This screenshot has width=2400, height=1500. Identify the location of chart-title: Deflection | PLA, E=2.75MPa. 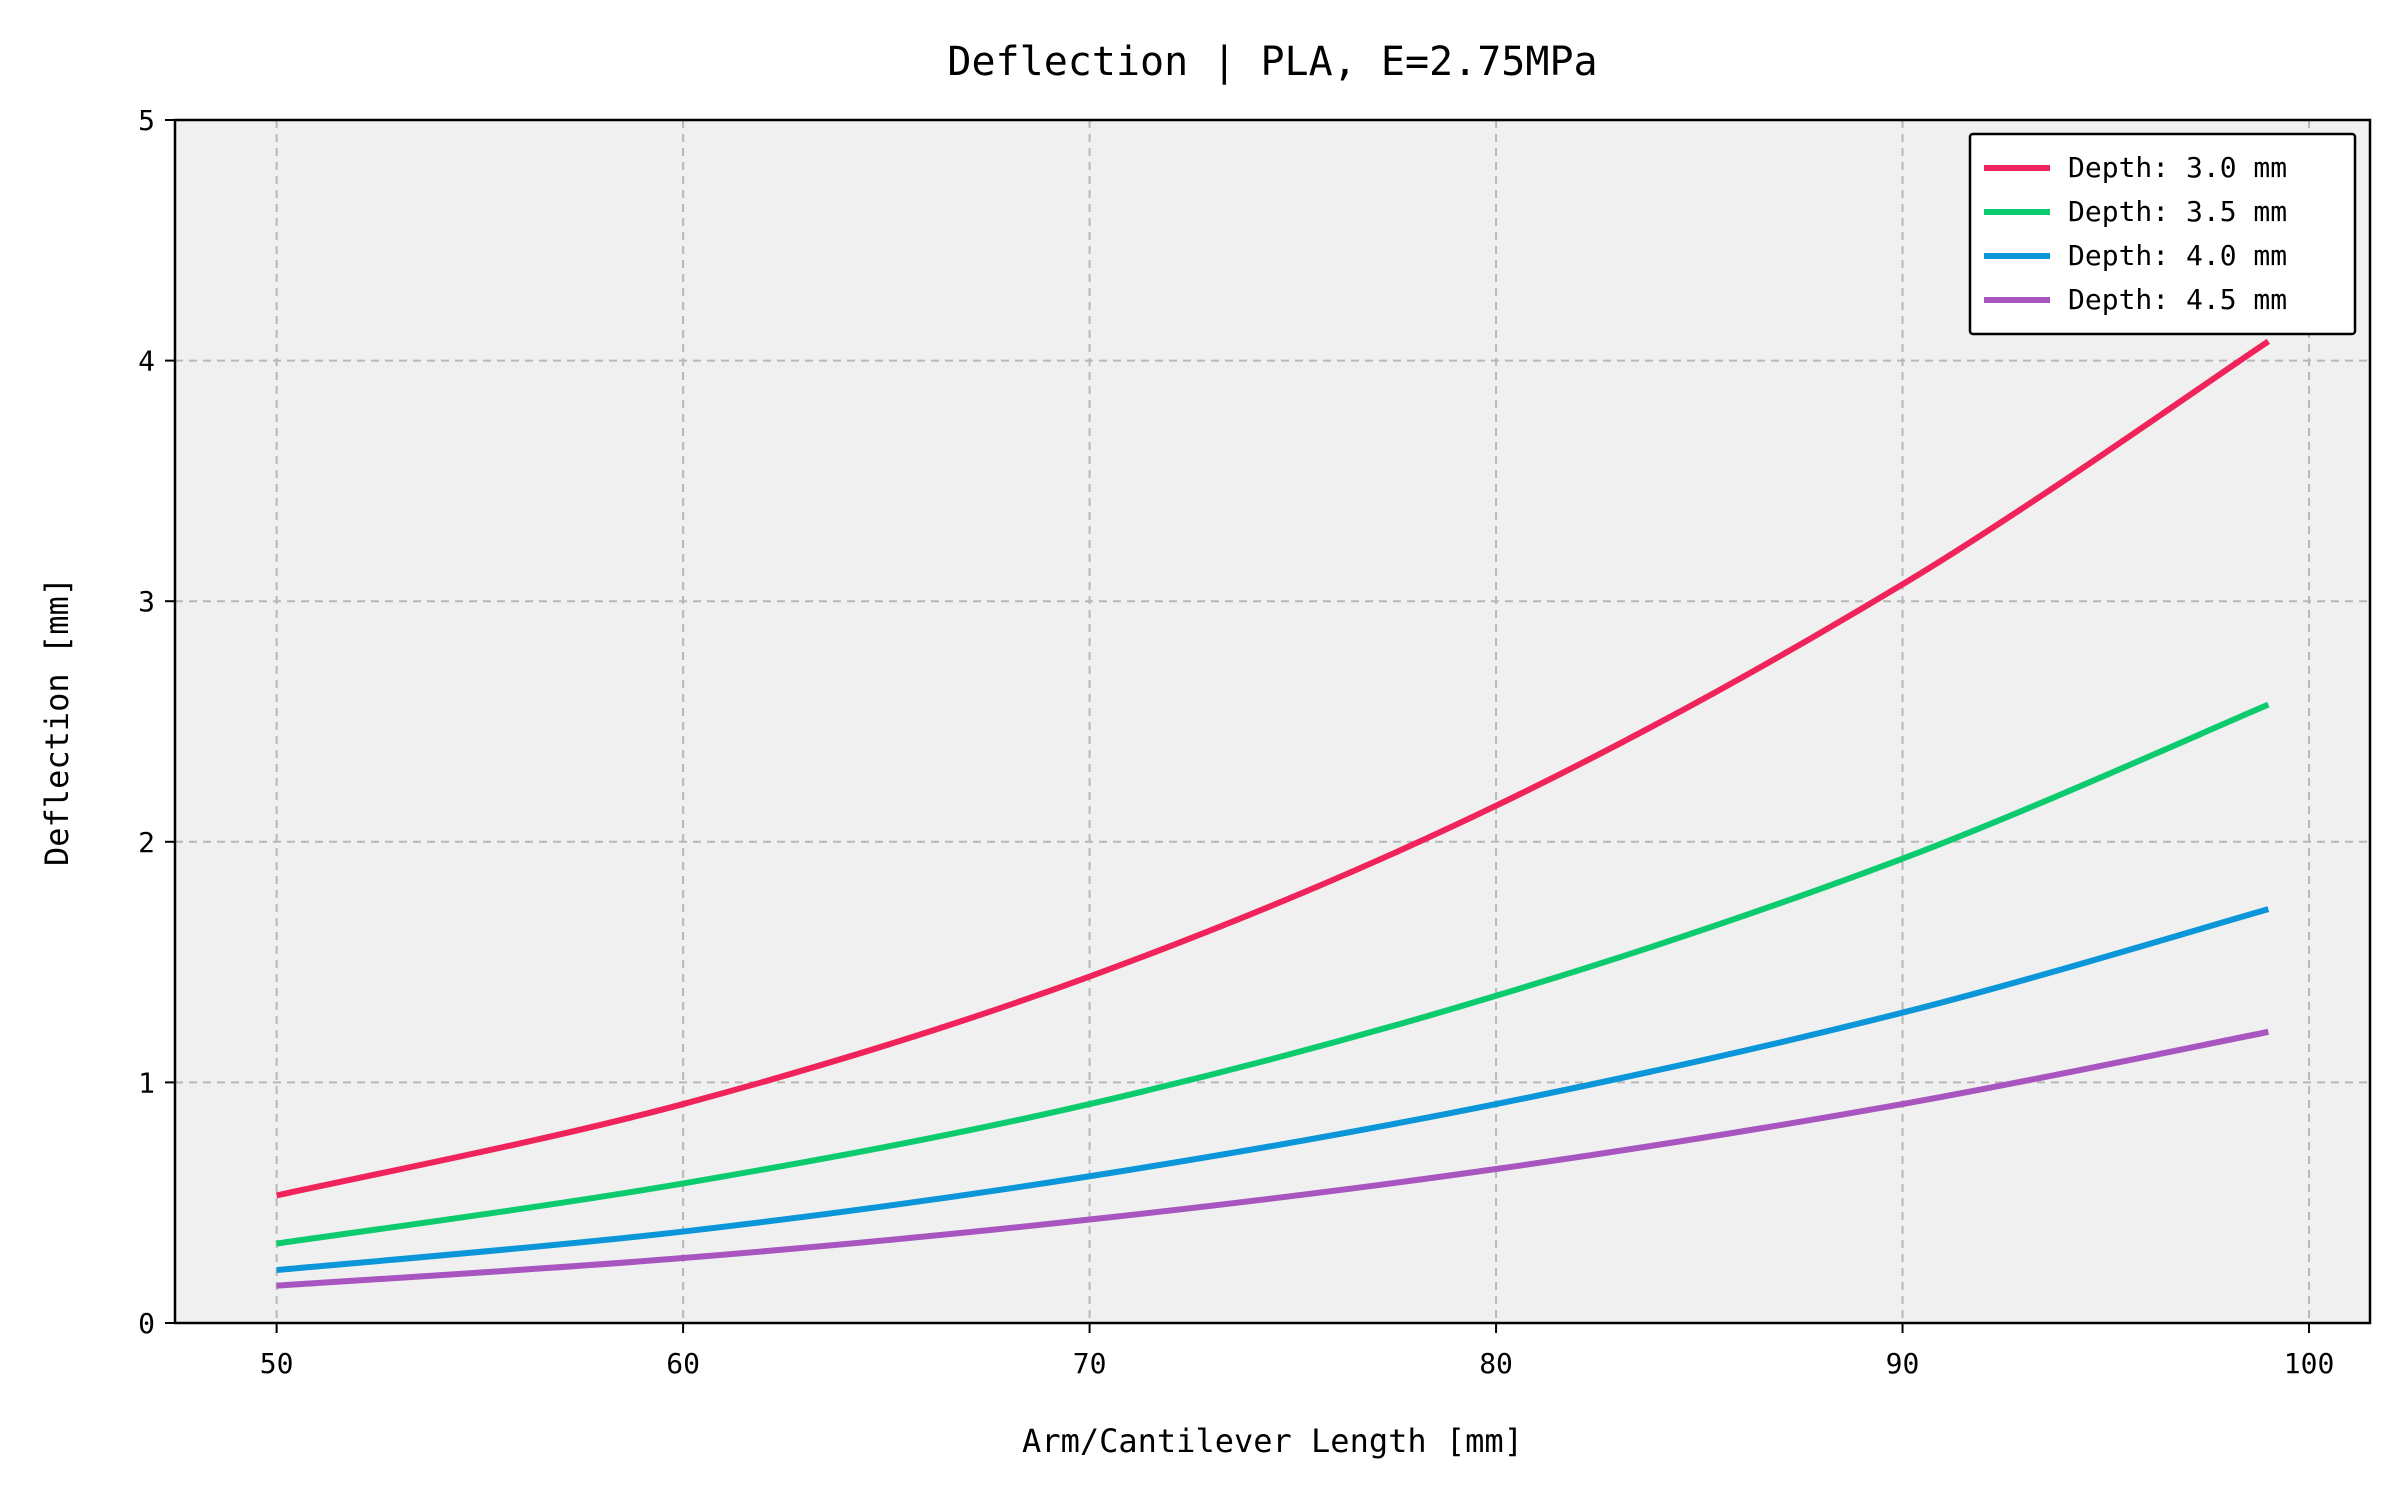
(1272, 62).